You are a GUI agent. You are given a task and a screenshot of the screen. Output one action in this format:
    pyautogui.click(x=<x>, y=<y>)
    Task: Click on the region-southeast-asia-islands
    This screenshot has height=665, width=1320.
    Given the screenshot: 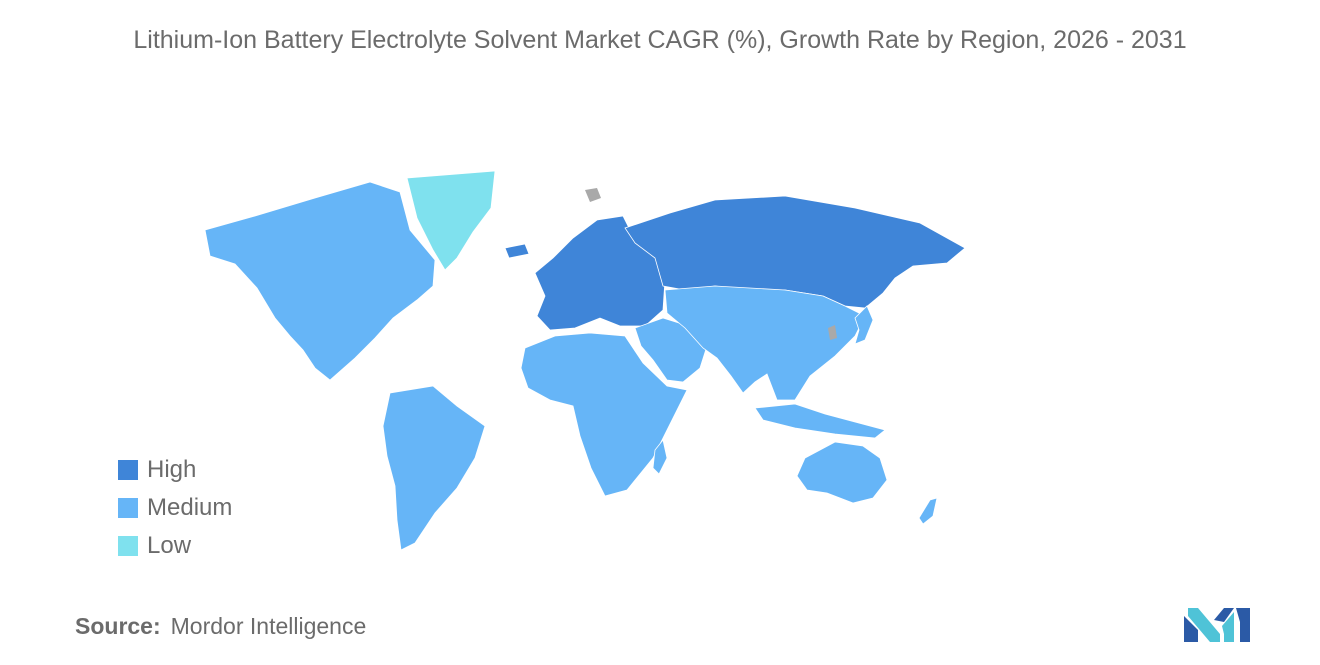 What is the action you would take?
    pyautogui.click(x=820, y=421)
    